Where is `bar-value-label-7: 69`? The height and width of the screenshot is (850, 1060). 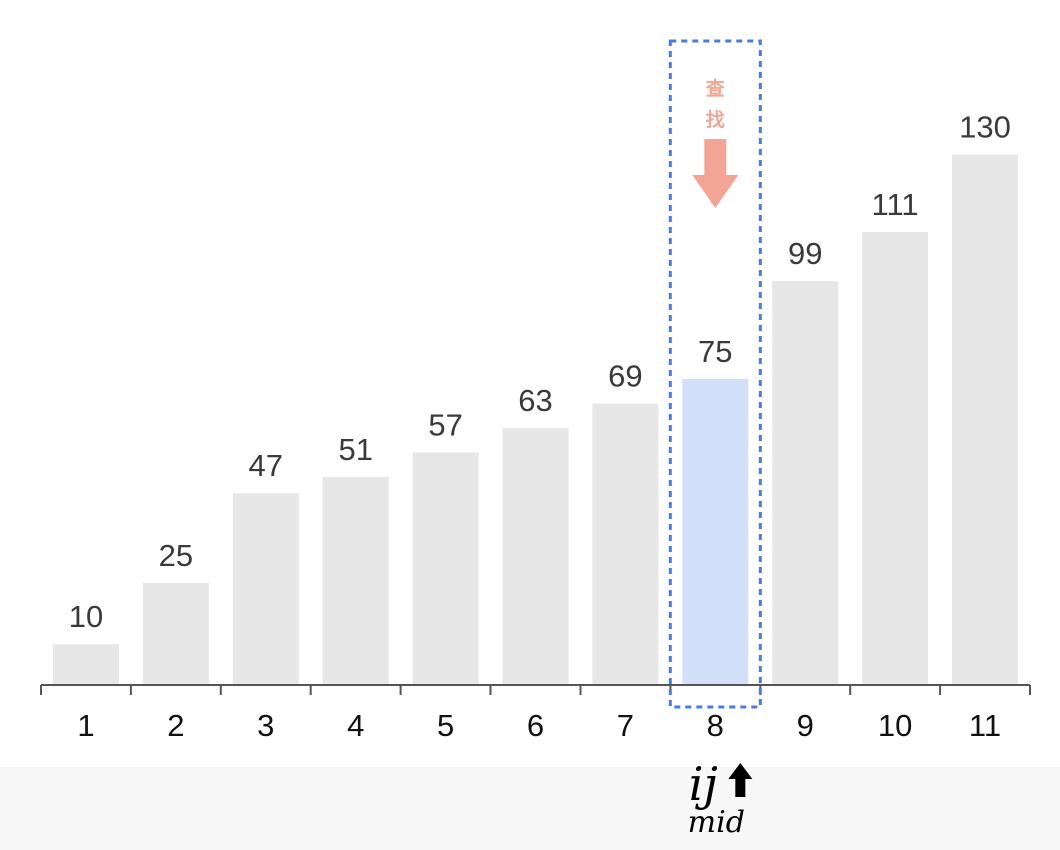 bar-value-label-7: 69 is located at coordinates (625, 376).